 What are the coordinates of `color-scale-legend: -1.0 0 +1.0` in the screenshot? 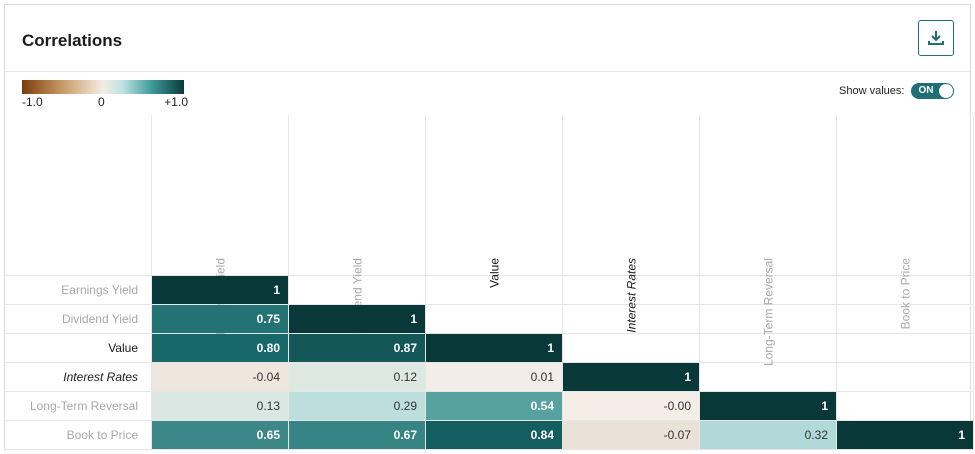 It's located at (105, 94).